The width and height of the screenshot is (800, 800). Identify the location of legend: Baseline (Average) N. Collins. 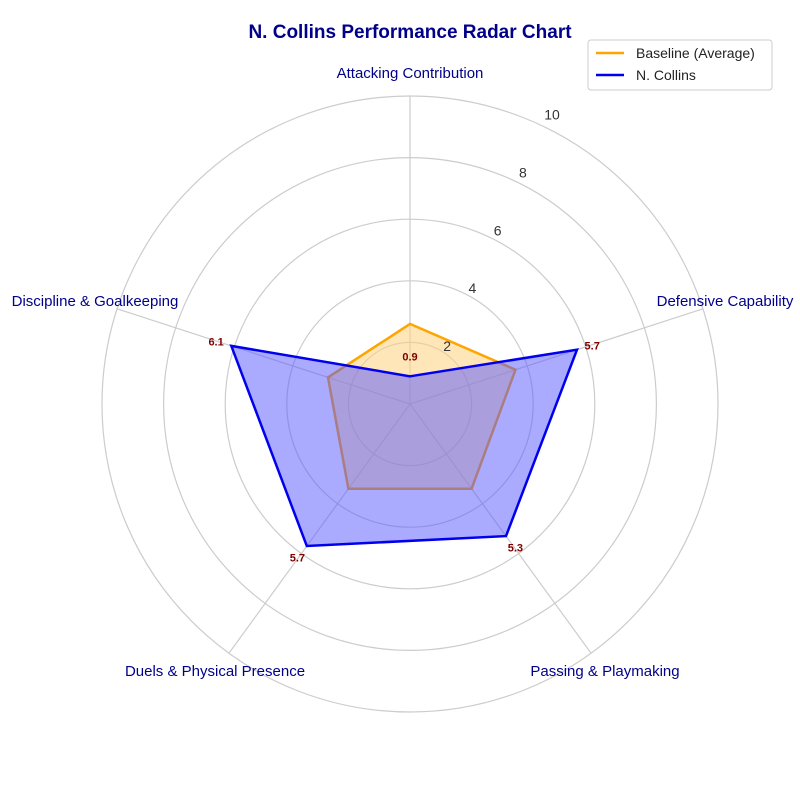
(680, 65).